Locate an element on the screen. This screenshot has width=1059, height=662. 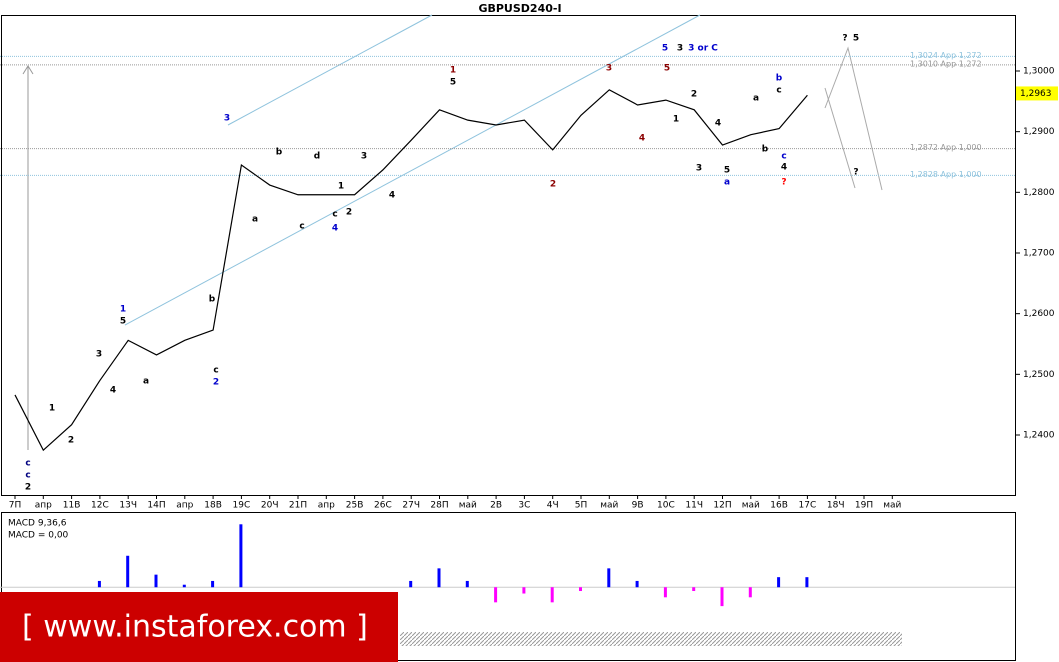
x-tick-label: 20Ч is located at coordinates (270, 506).